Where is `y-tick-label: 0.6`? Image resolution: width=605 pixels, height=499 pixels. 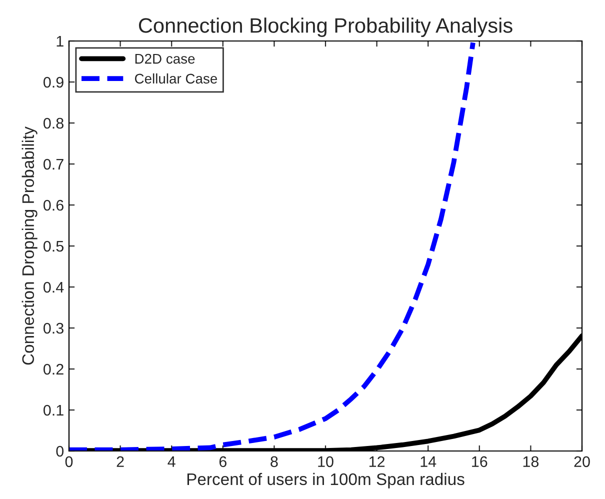 y-tick-label: 0.6 is located at coordinates (54, 205).